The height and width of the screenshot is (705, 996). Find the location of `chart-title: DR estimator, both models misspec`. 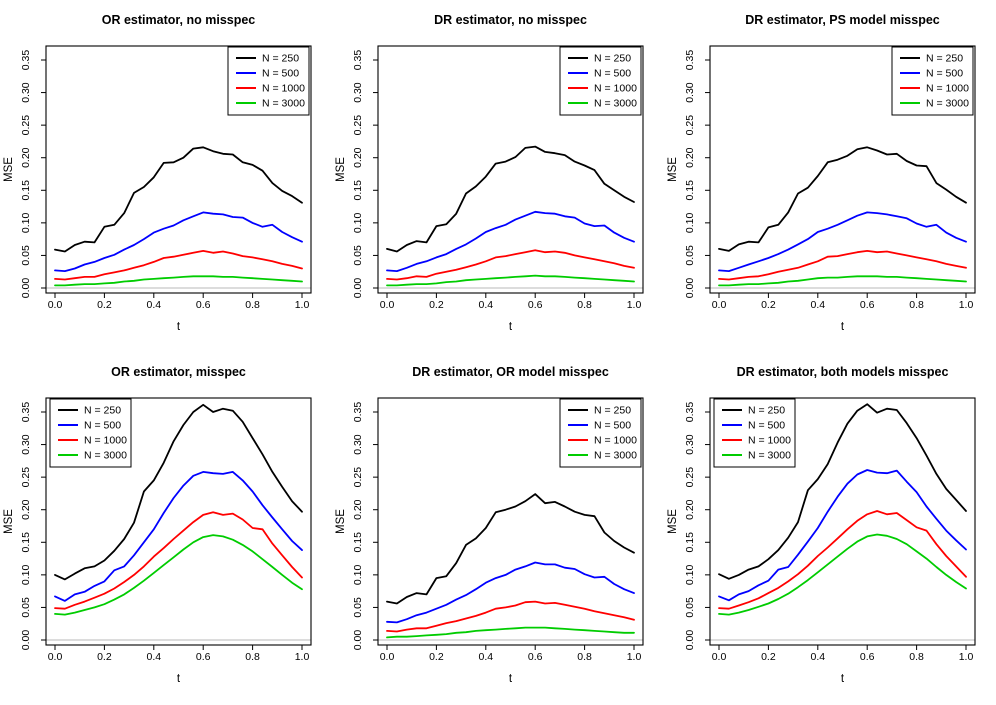

chart-title: DR estimator, both models misspec is located at coordinates (842, 372).